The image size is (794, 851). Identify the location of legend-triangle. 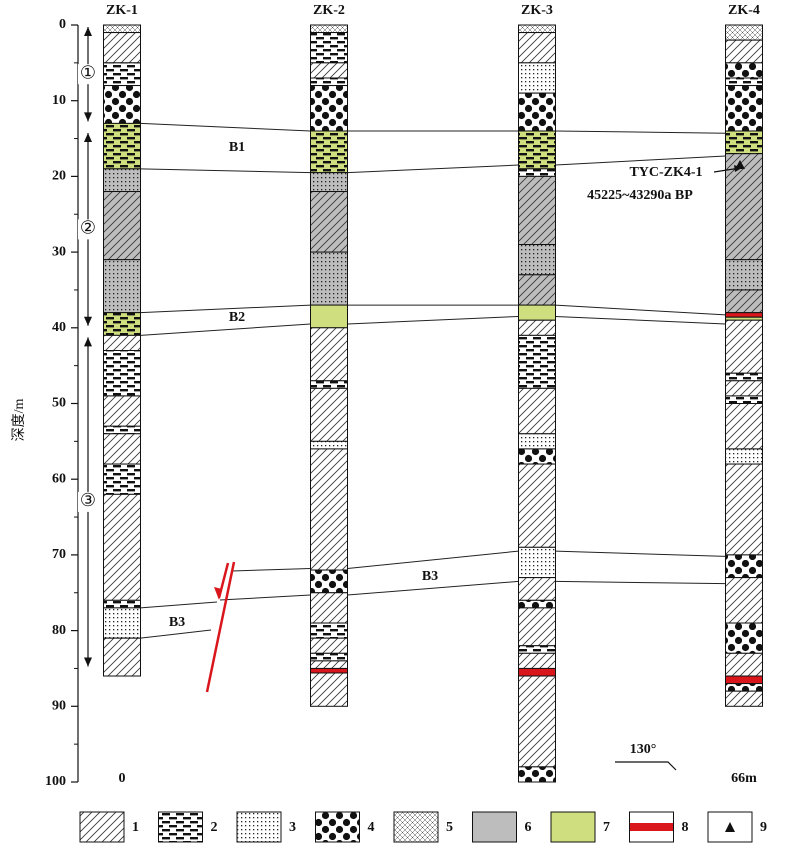
(730, 827).